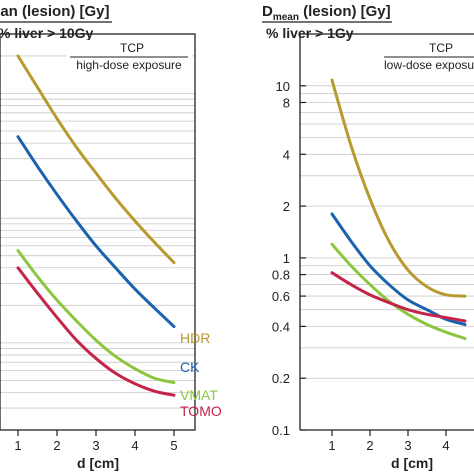 The height and width of the screenshot is (474, 474). I want to click on right-y-tick-label: 0.2, so click(281, 378).